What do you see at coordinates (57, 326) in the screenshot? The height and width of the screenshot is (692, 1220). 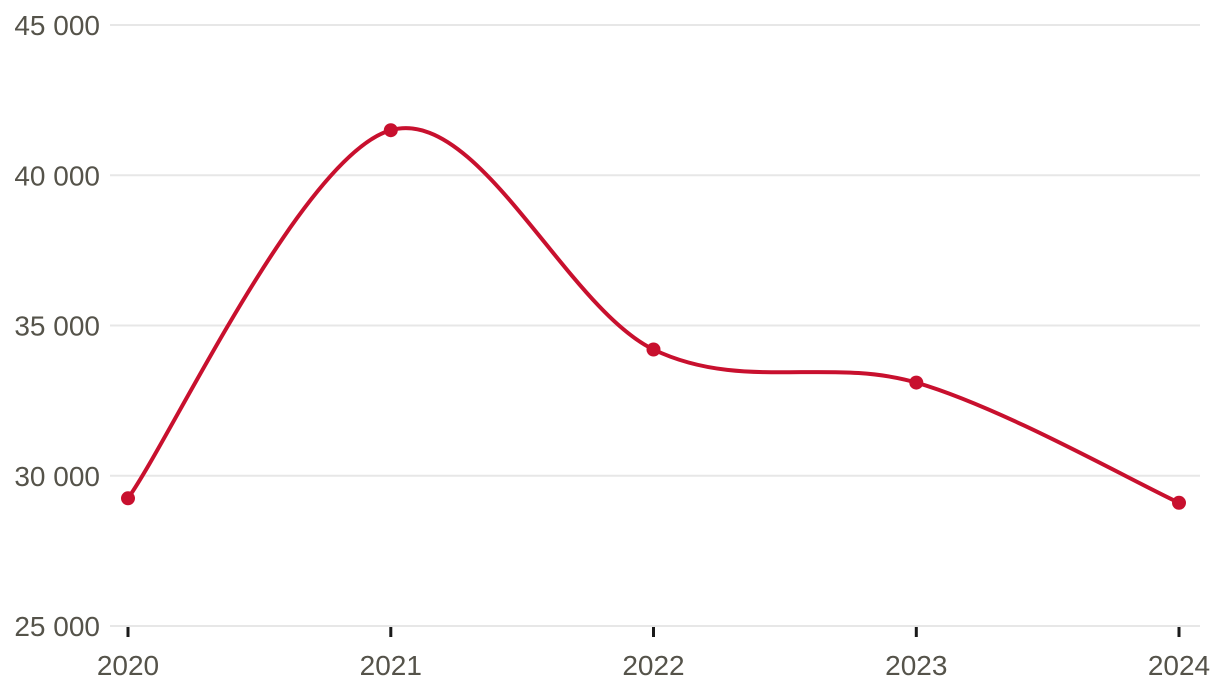 I see `y-axis-label: 35 000` at bounding box center [57, 326].